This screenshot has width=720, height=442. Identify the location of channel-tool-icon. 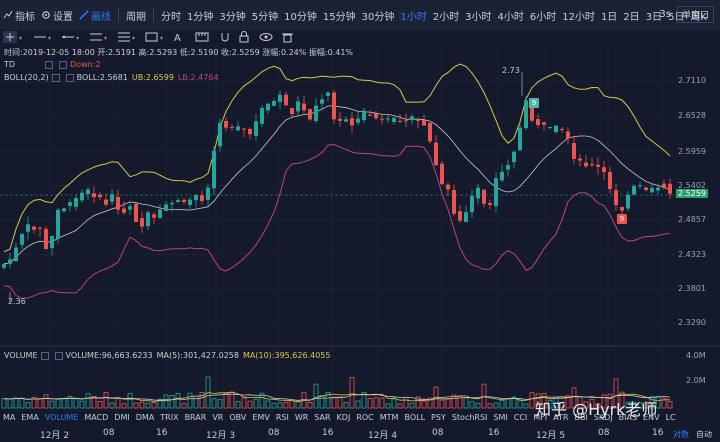
(96, 37).